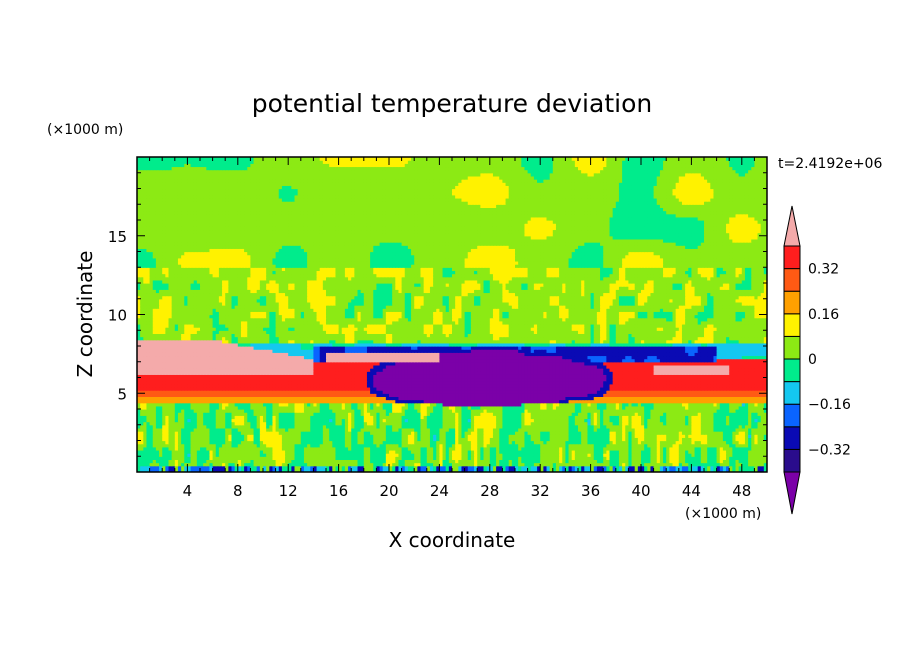 This screenshot has width=904, height=654. Describe the element at coordinates (85, 130) in the screenshot. I see `y-units-label: (×1000 m)` at that location.